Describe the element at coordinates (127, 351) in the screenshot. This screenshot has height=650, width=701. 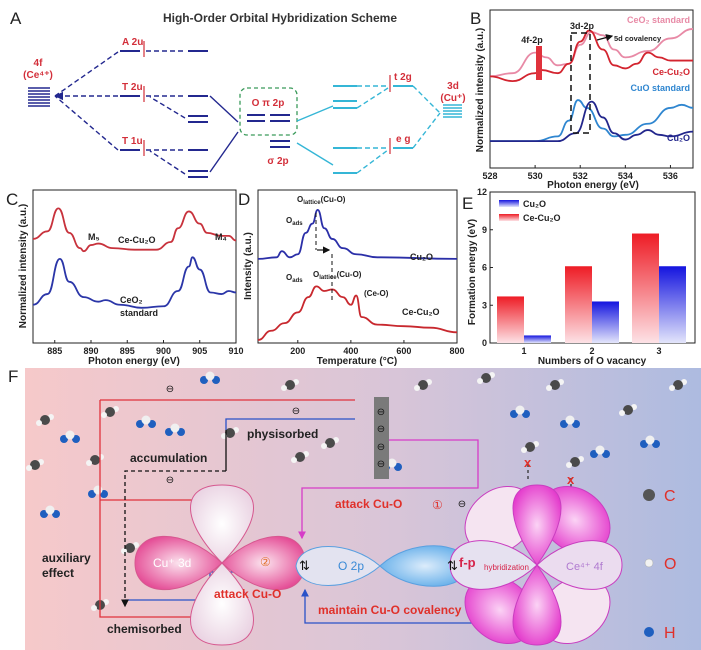
I see `x-tick-label: 895` at that location.